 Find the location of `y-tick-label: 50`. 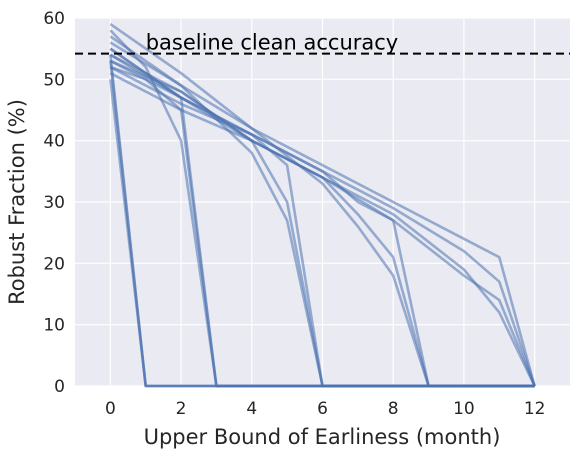

y-tick-label: 50 is located at coordinates (54, 80).